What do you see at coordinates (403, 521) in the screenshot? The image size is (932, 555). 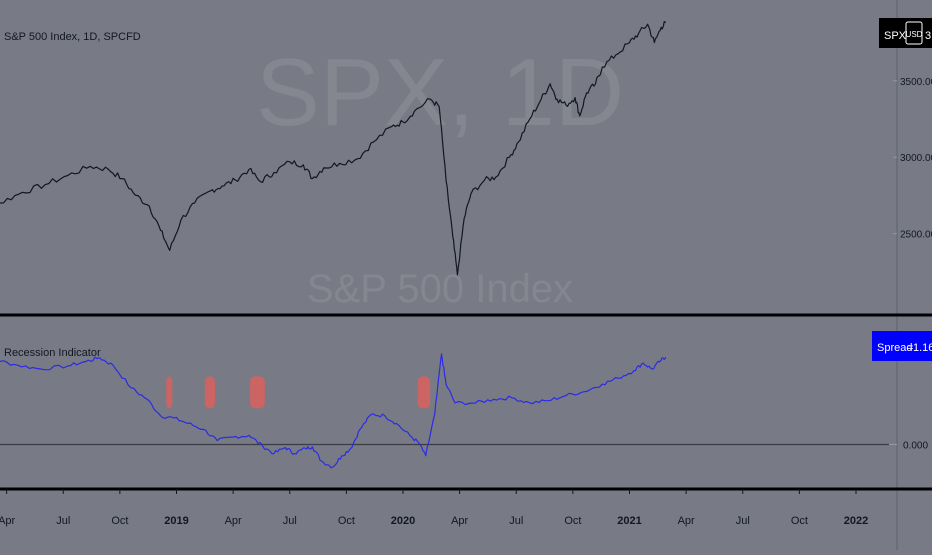 I see `time-tick-label: 2020` at bounding box center [403, 521].